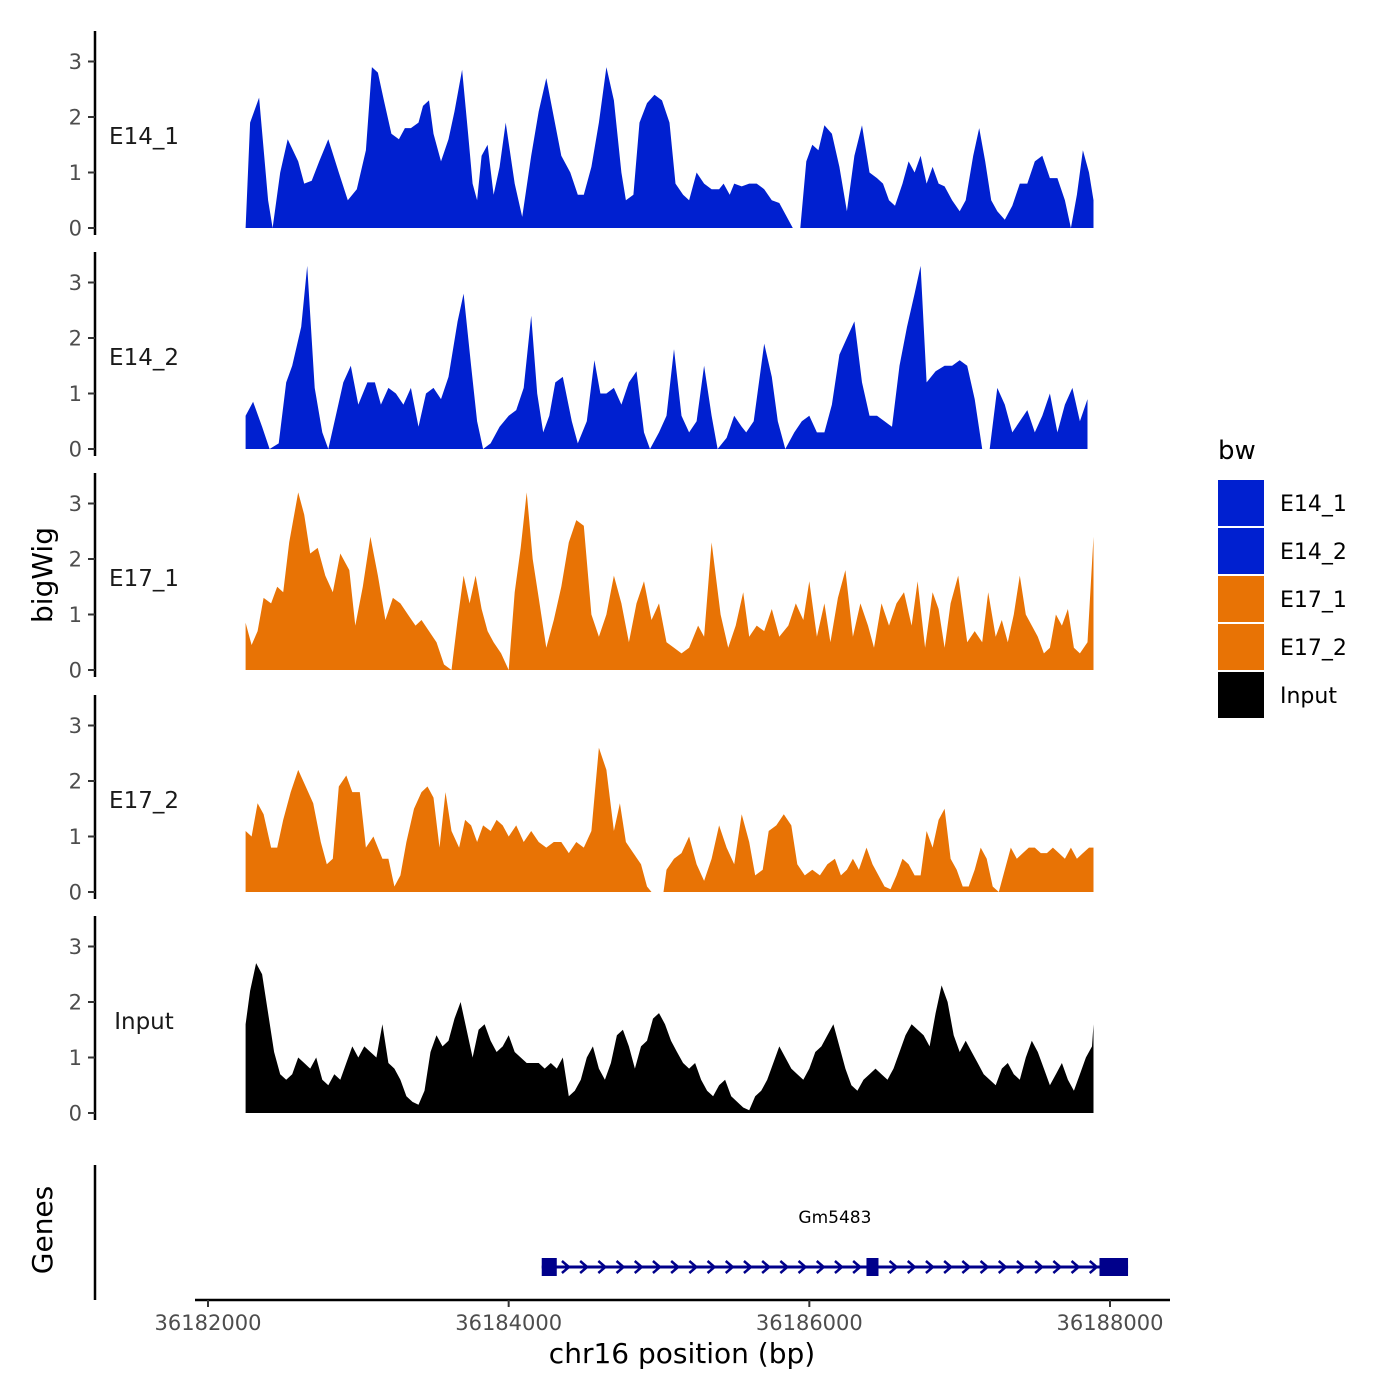  What do you see at coordinates (1313, 504) in the screenshot?
I see `legend-label: E14_1` at bounding box center [1313, 504].